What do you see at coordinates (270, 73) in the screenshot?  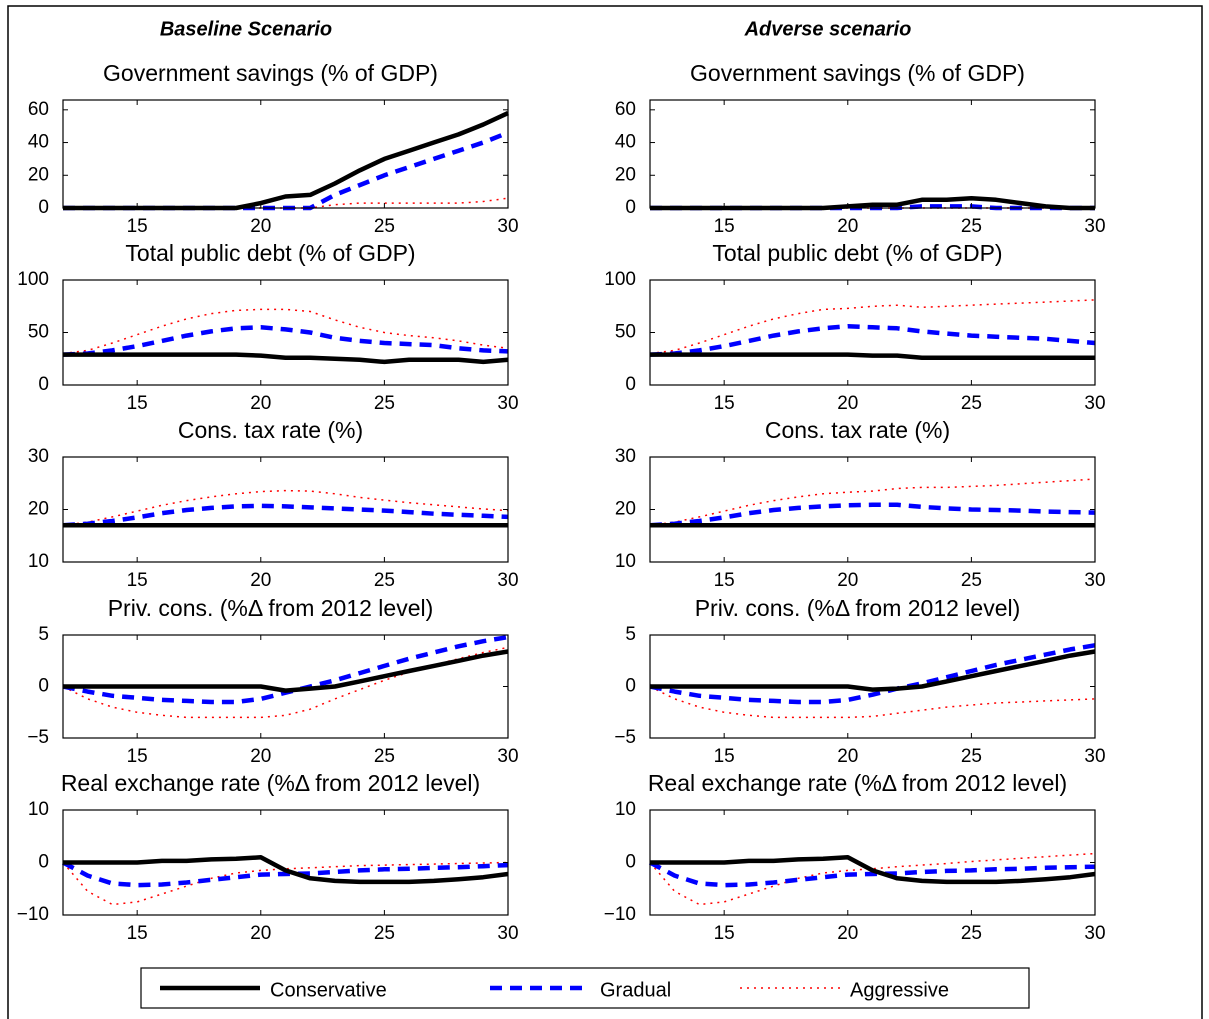 I see `chart-title: Government savings (% of GDP)` at bounding box center [270, 73].